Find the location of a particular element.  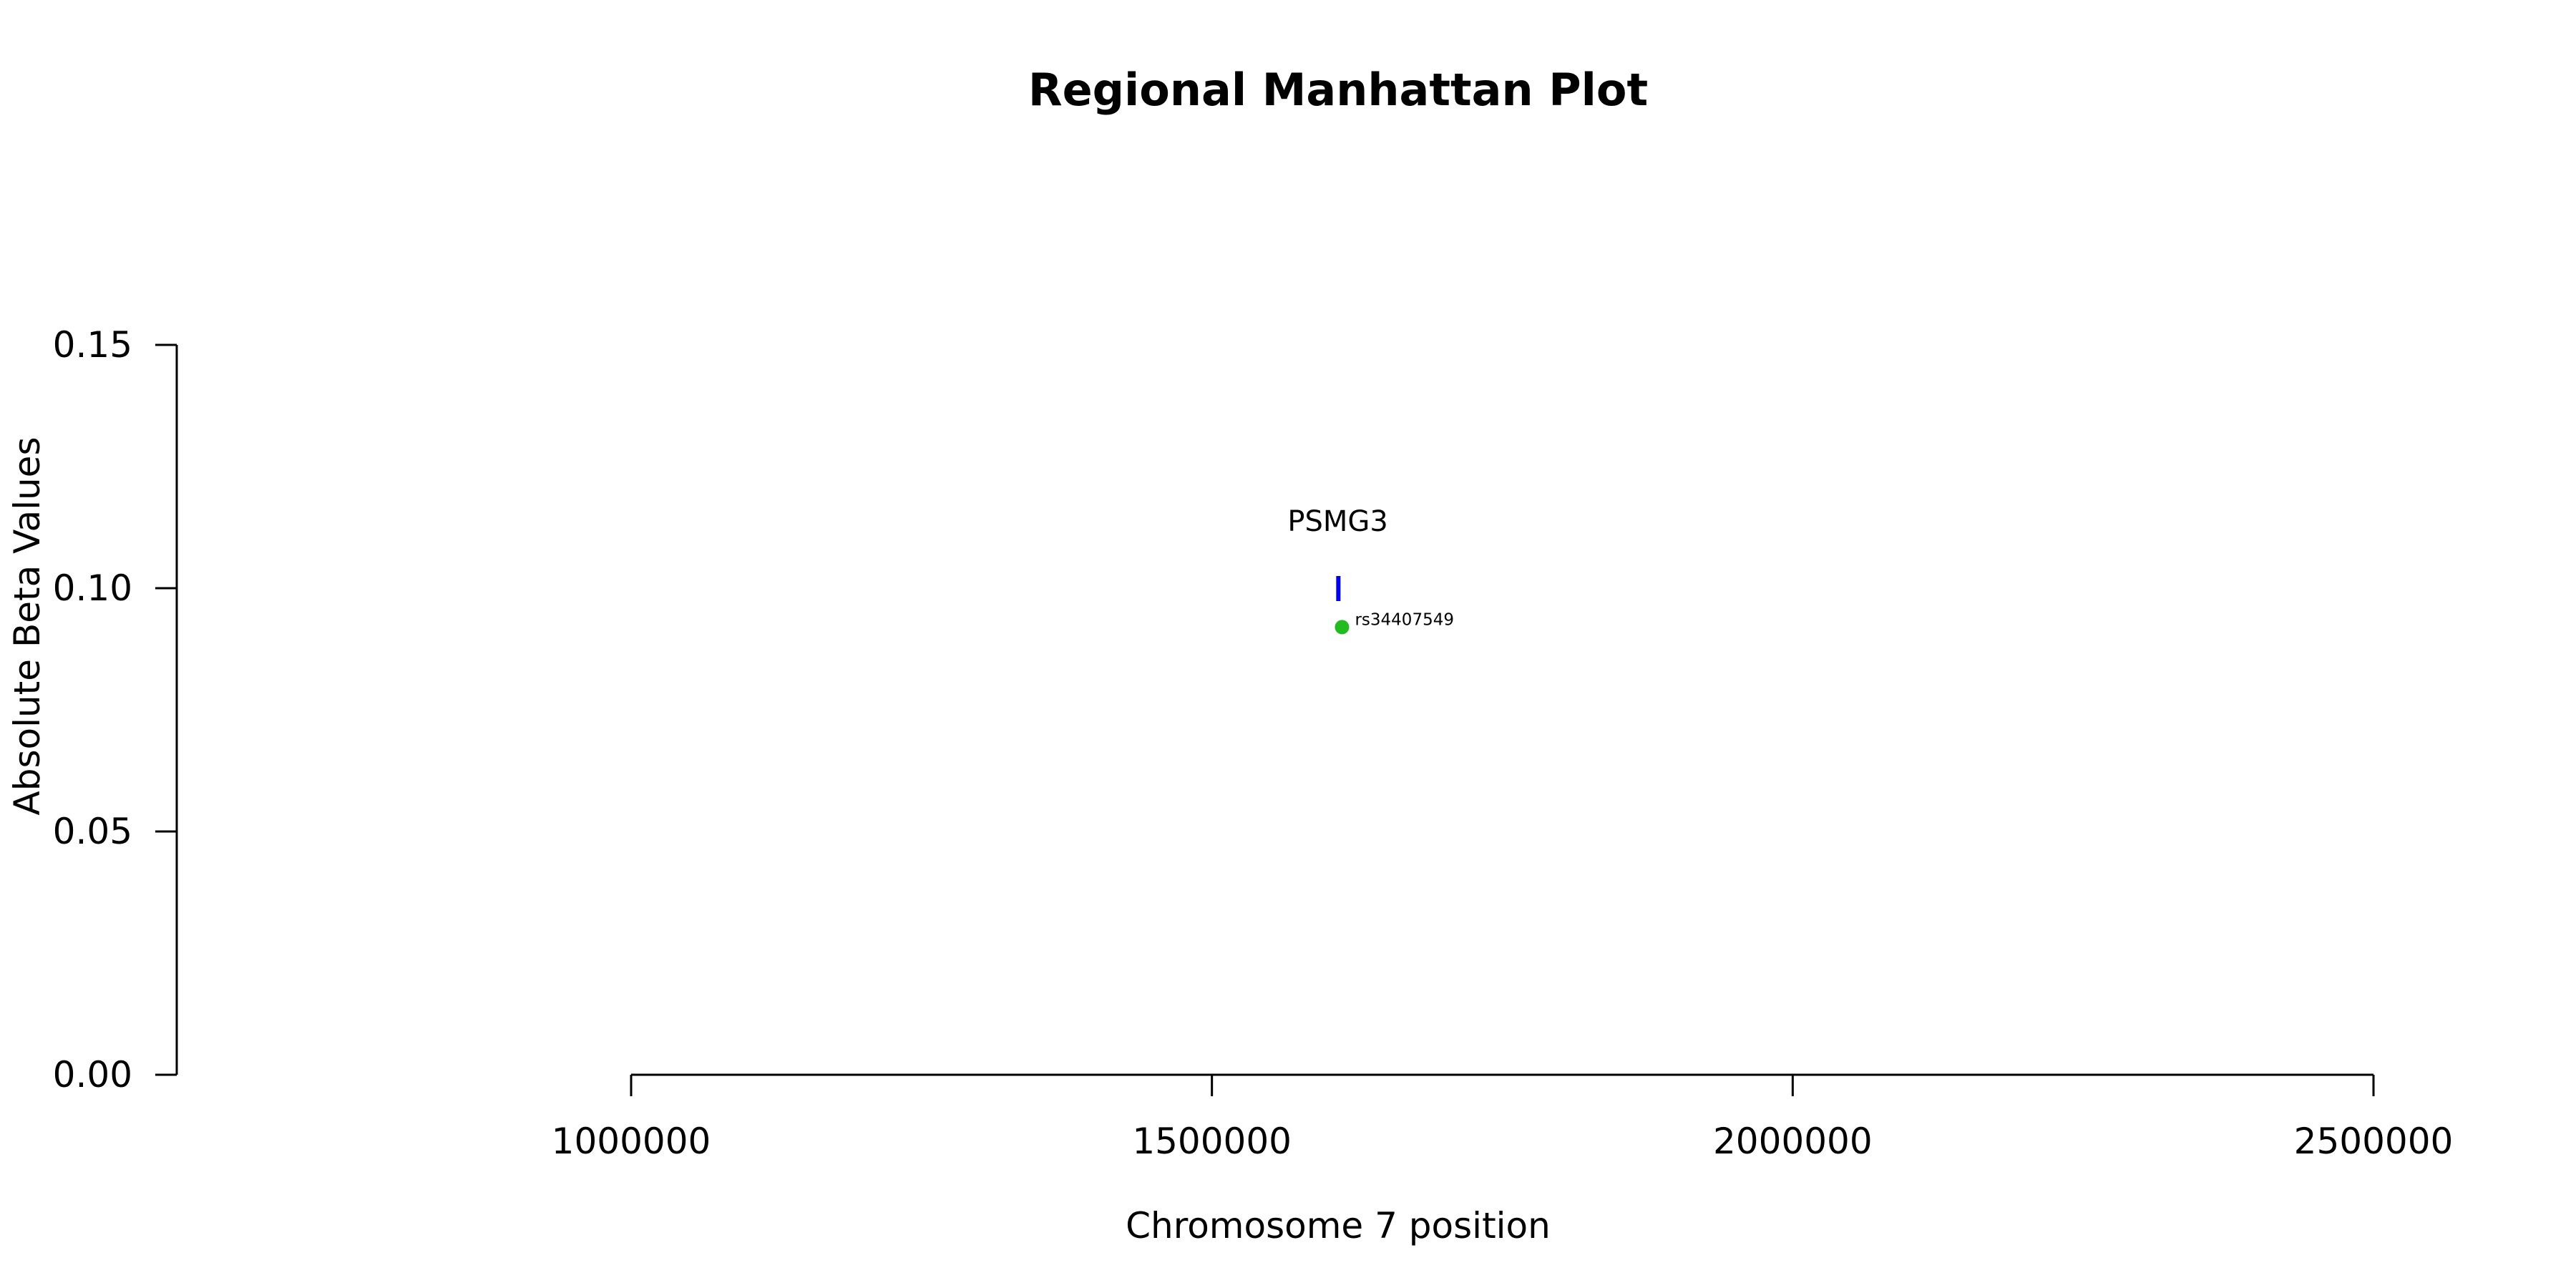

y-tick-label: 0.10 is located at coordinates (92, 588).